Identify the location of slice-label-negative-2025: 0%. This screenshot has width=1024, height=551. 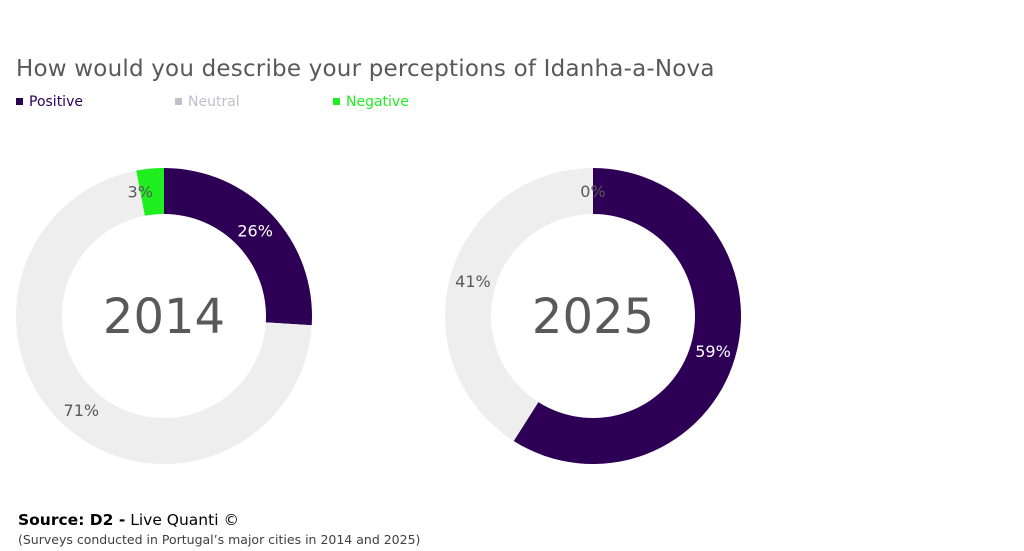
(592, 191).